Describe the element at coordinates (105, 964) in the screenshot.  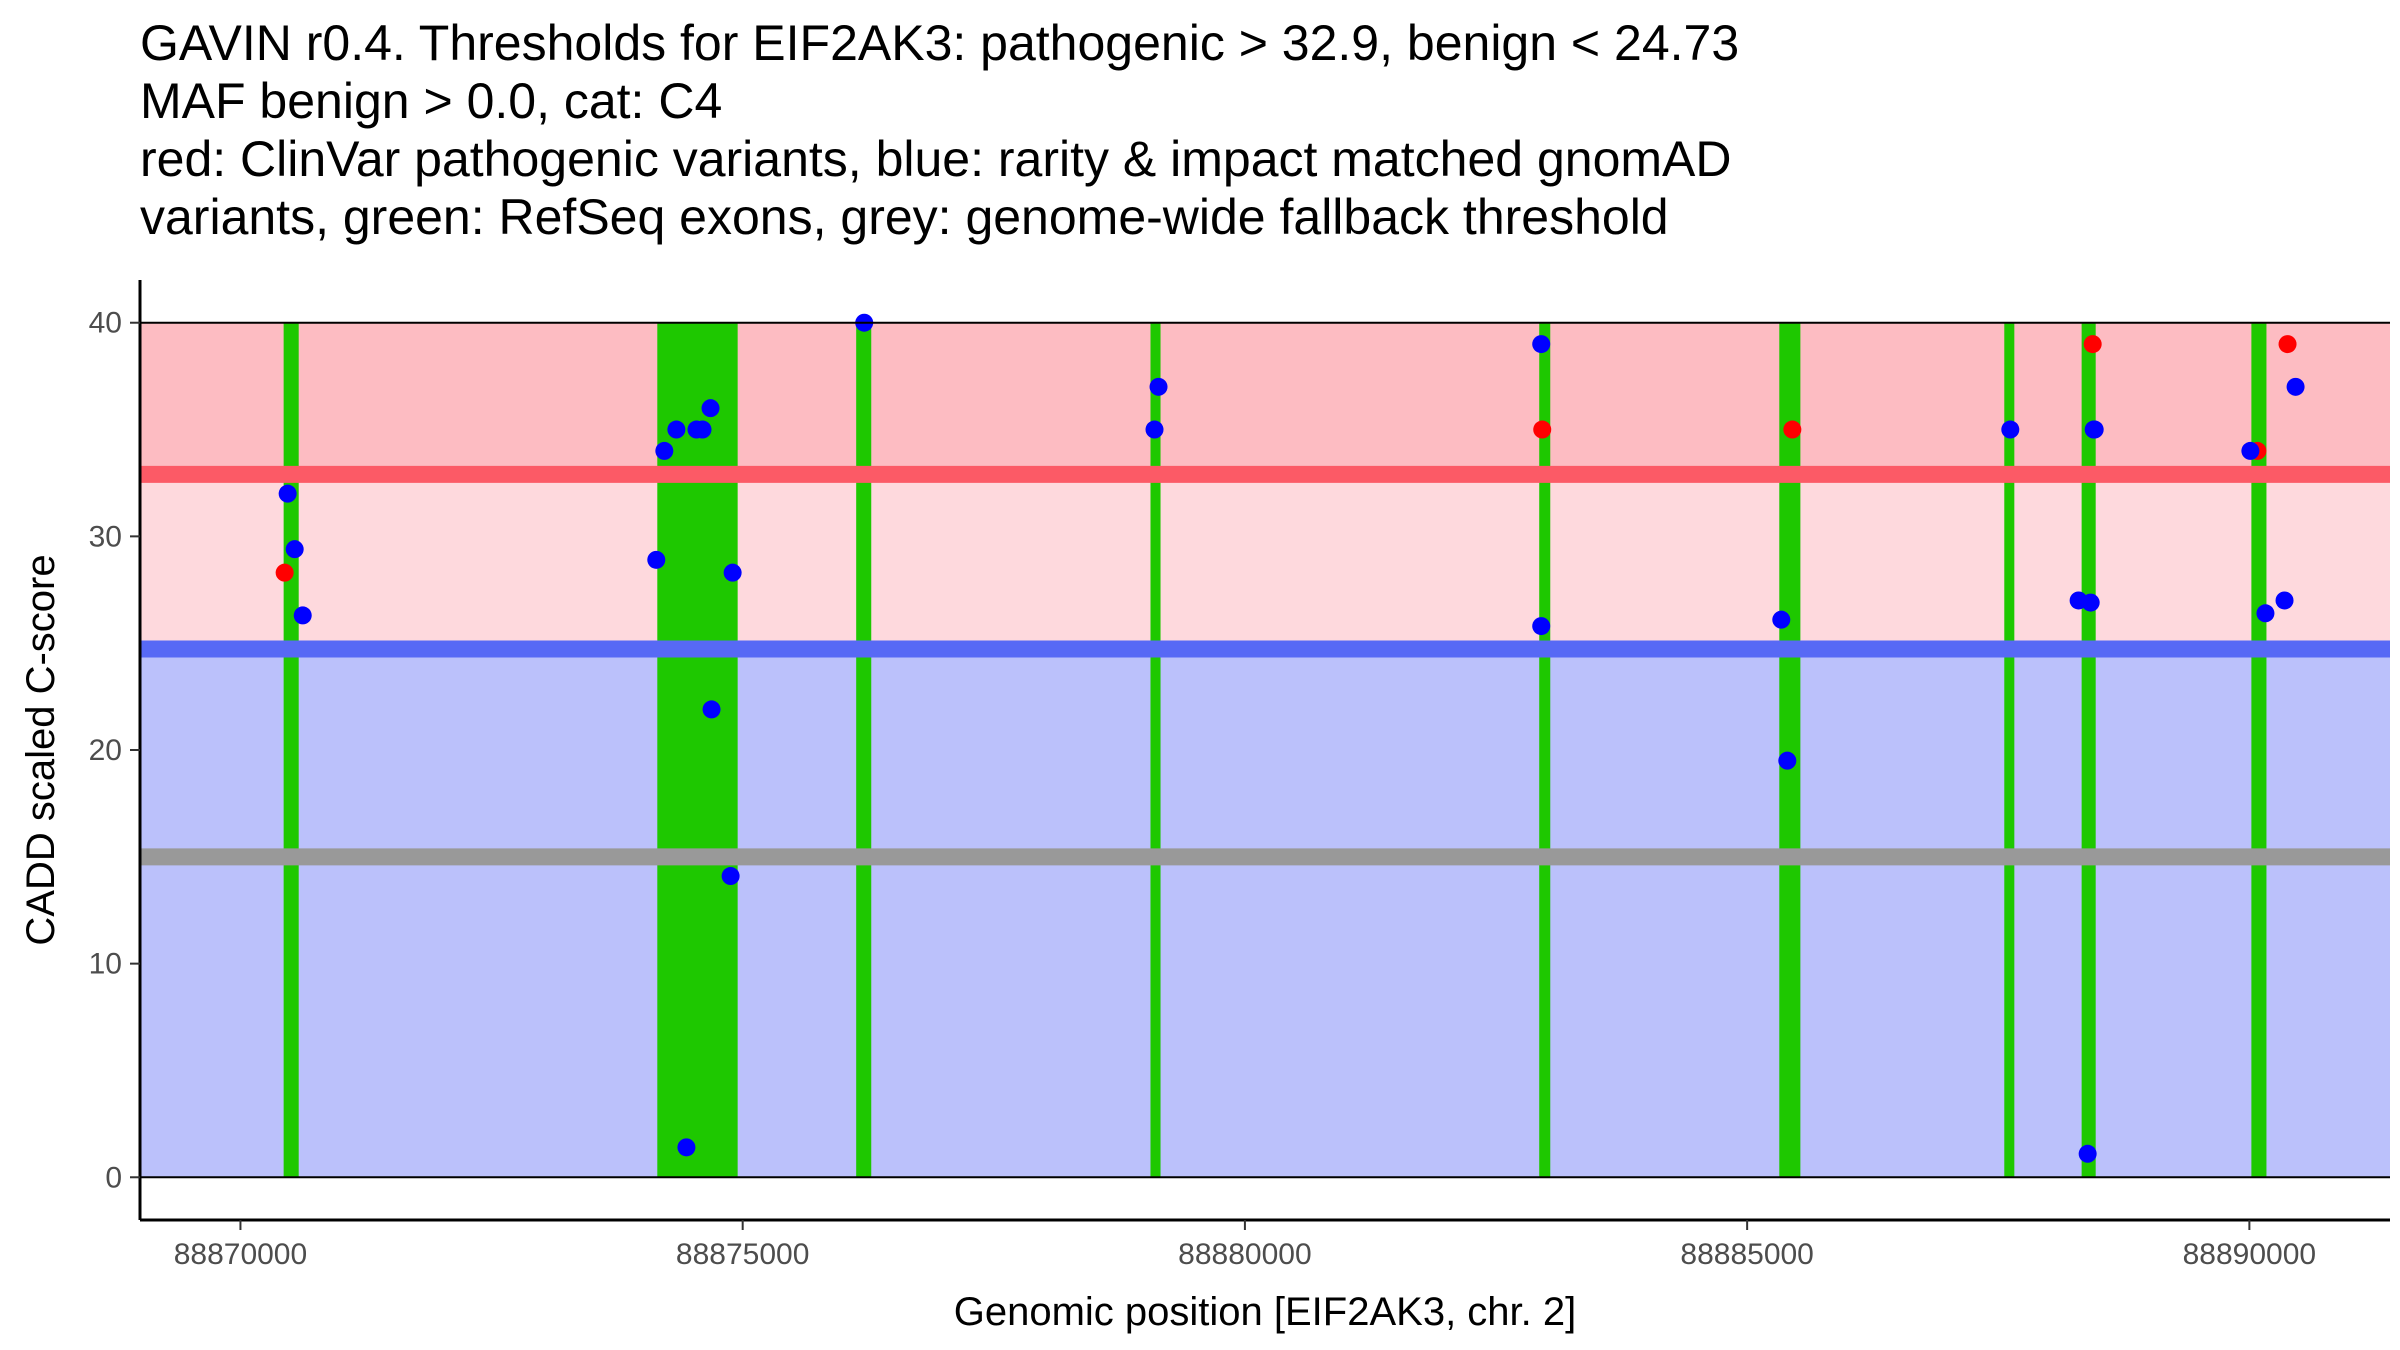
I see `y-tick-label-10: 10` at that location.